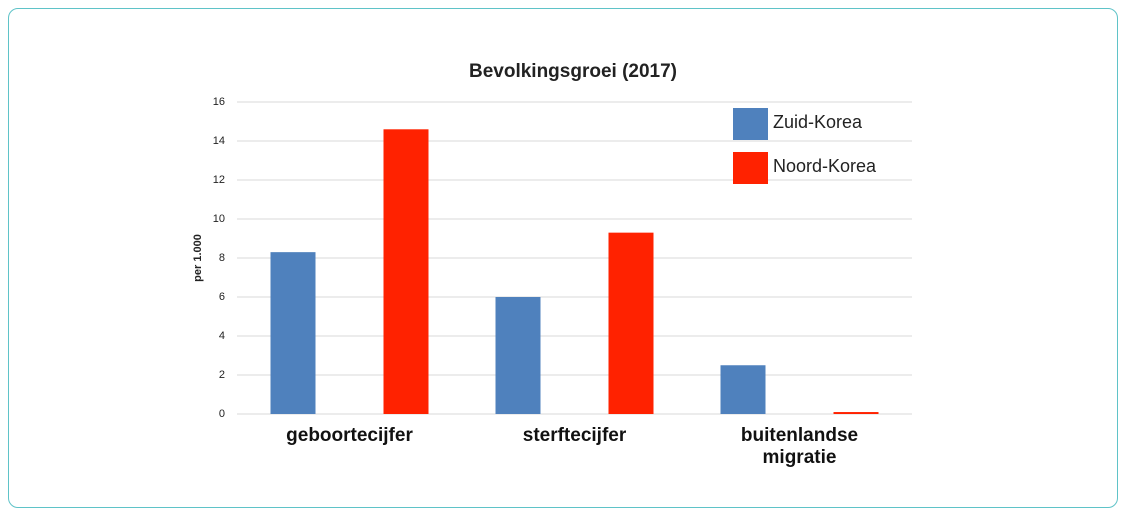 The image size is (1128, 508). What do you see at coordinates (574, 435) in the screenshot?
I see `x-tick-label: sterftecijfer` at bounding box center [574, 435].